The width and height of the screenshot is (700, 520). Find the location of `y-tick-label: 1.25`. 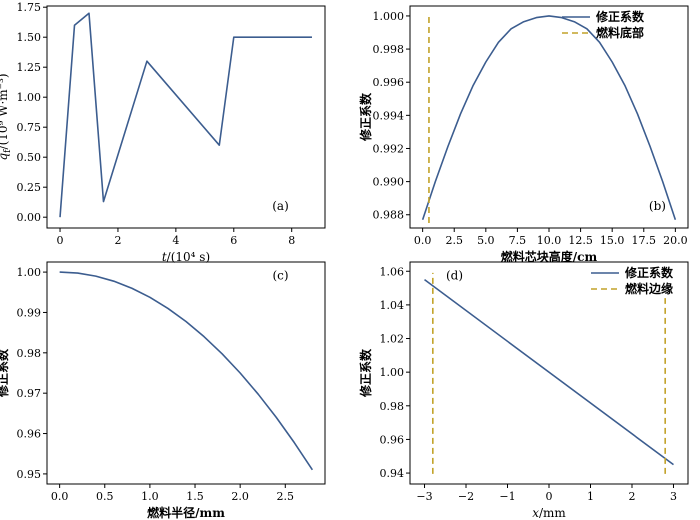

y-tick-label: 1.25 is located at coordinates (29, 67).